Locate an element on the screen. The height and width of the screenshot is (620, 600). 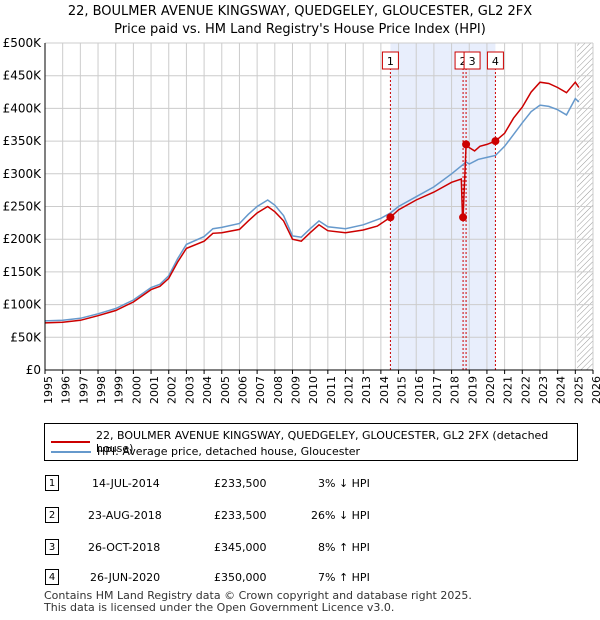
x-tick-label: 2000 is located at coordinates (136, 390).